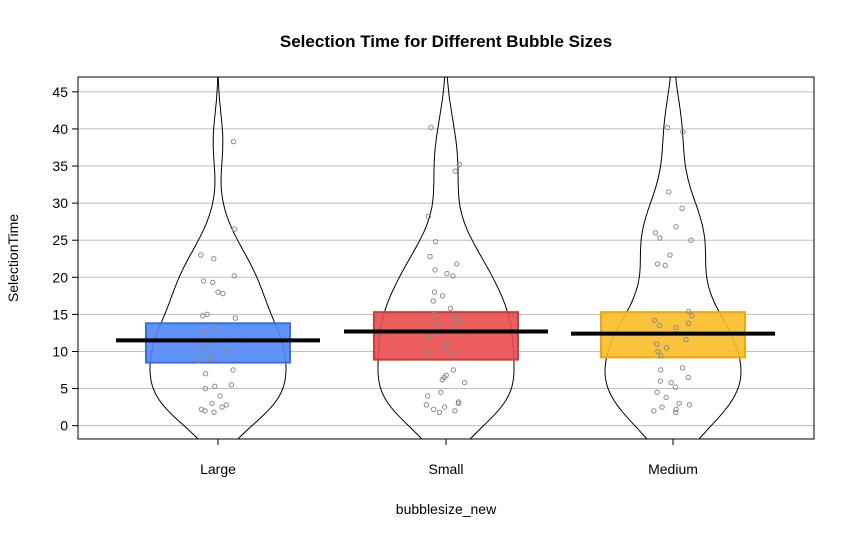 The image size is (854, 538). What do you see at coordinates (60, 240) in the screenshot?
I see `y-tick-label: 25` at bounding box center [60, 240].